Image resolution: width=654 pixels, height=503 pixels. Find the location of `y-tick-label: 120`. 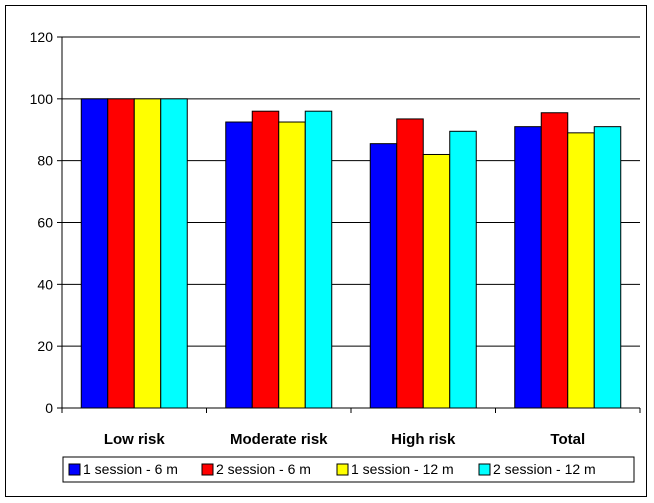

y-tick-label: 120 is located at coordinates (42, 37).